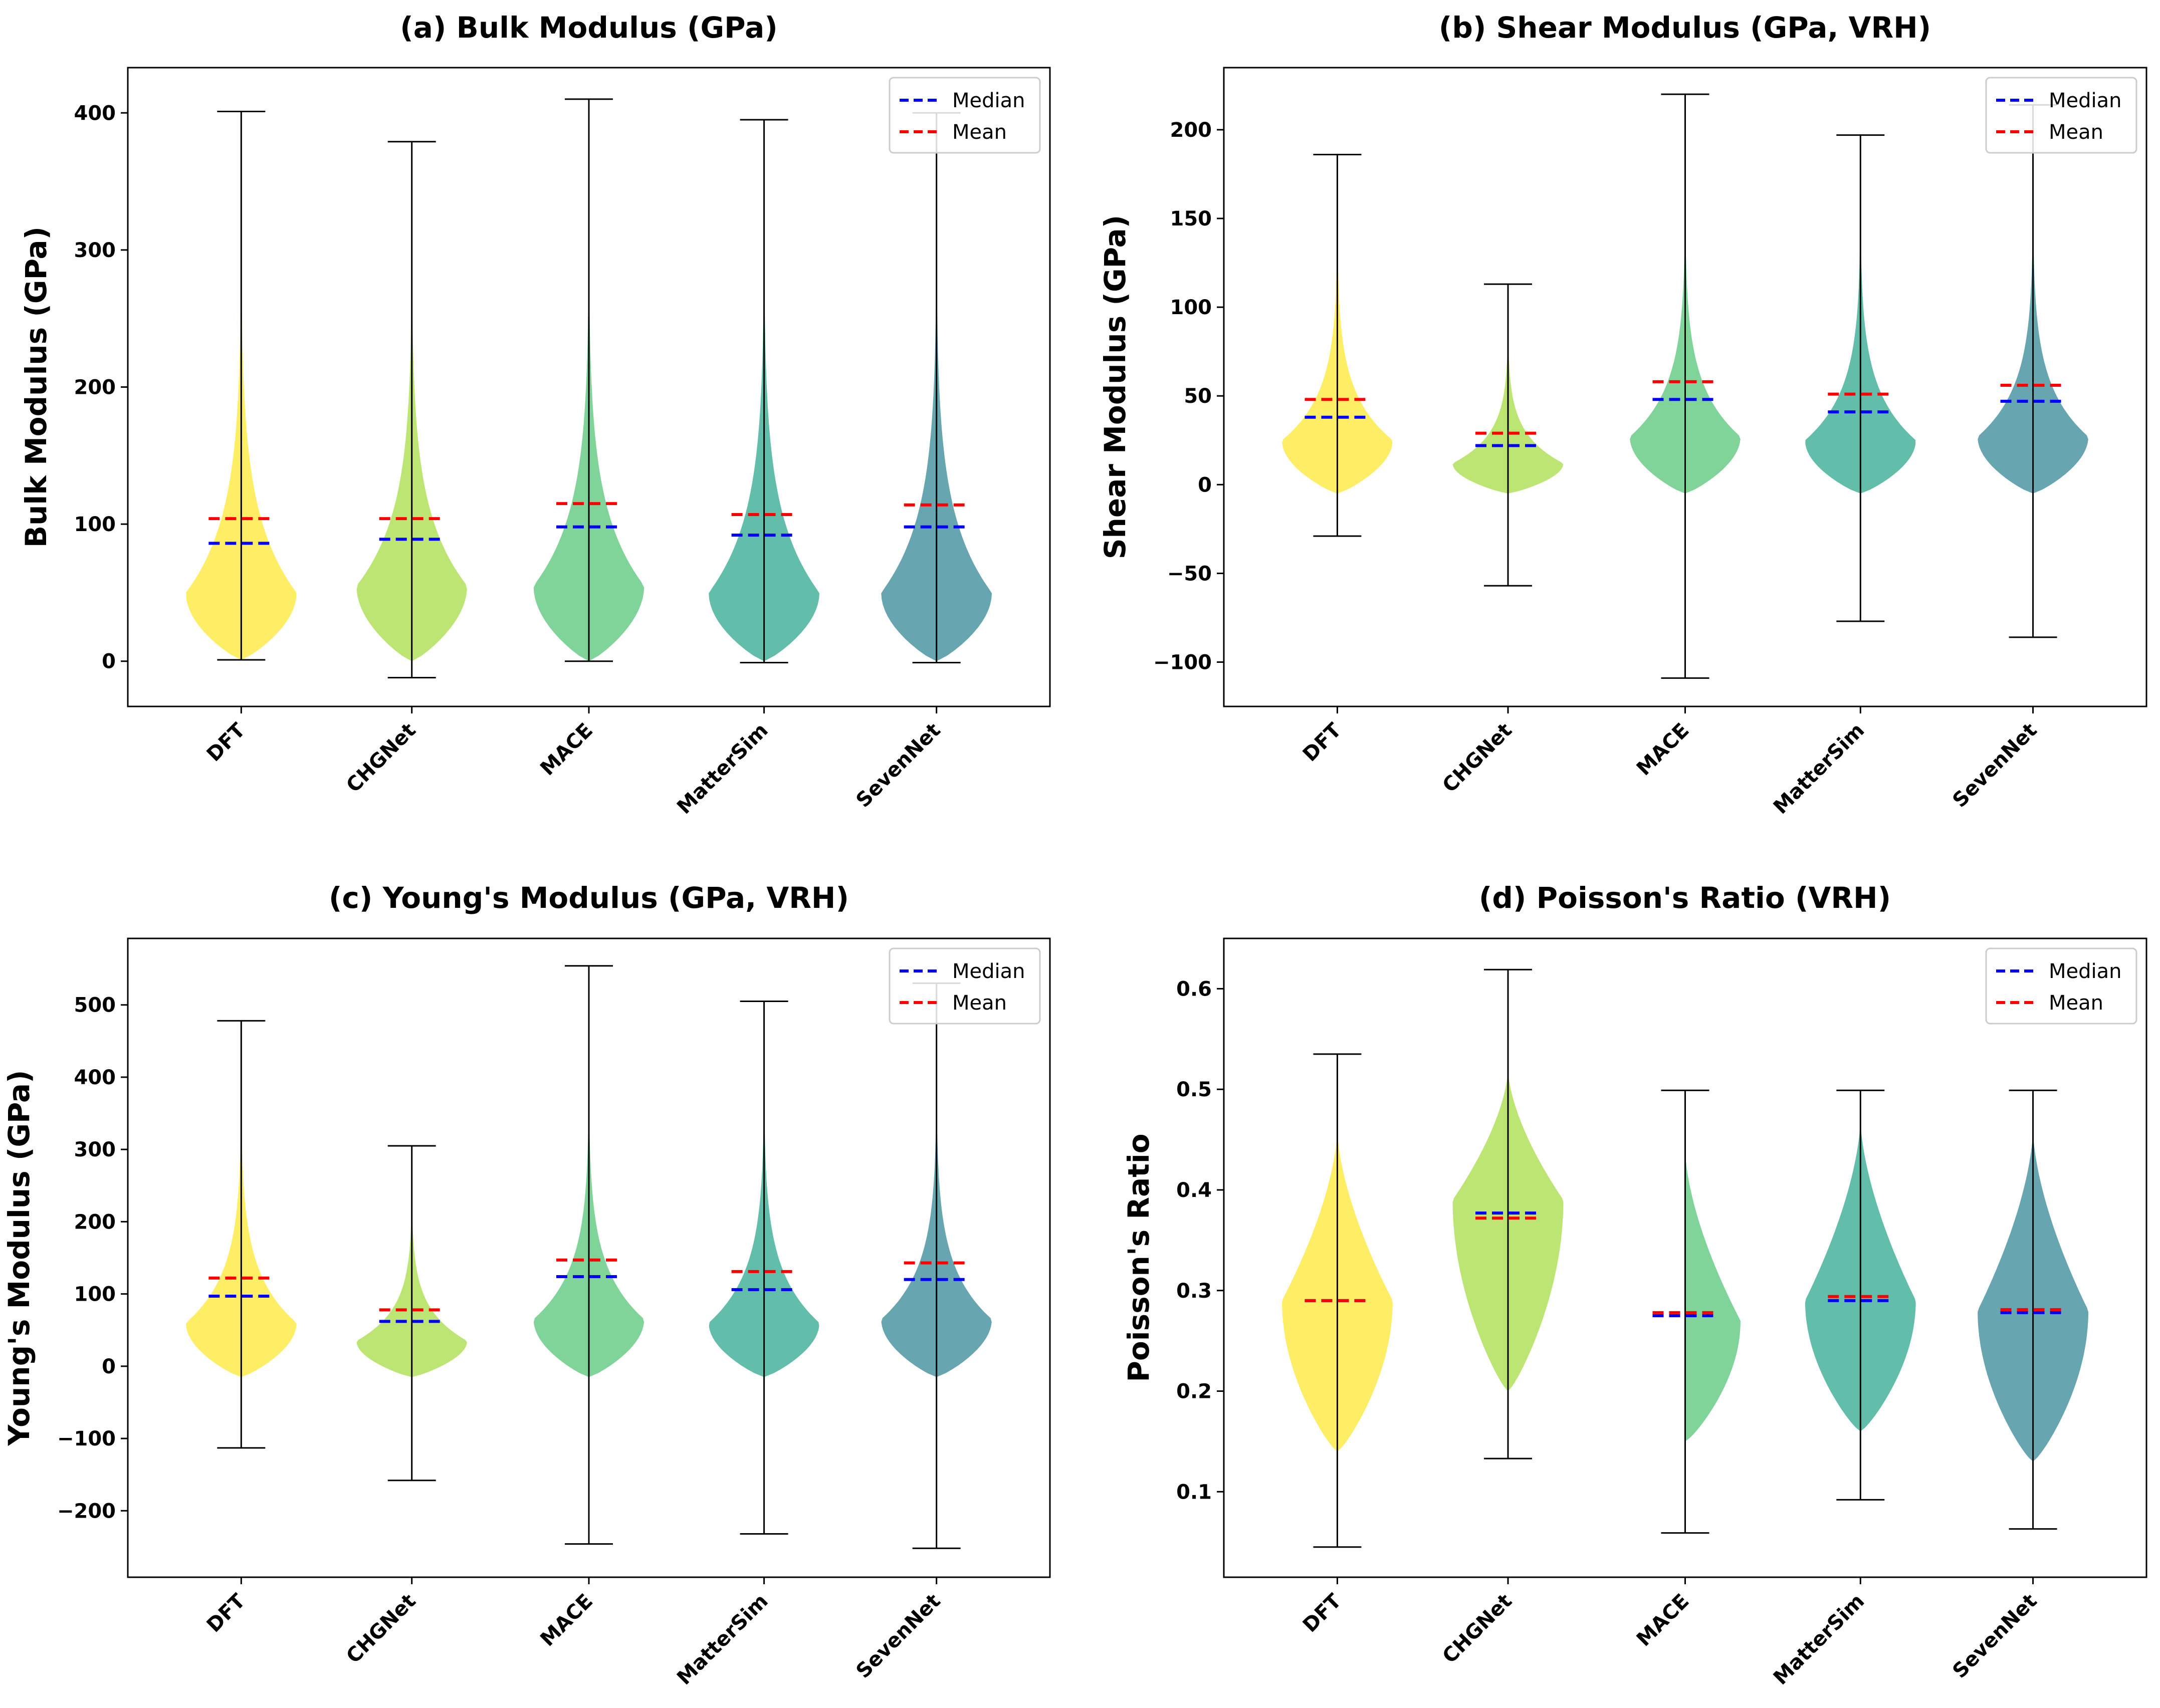  I want to click on panel-title: (a) Bulk Modulus (GPa), so click(588, 28).